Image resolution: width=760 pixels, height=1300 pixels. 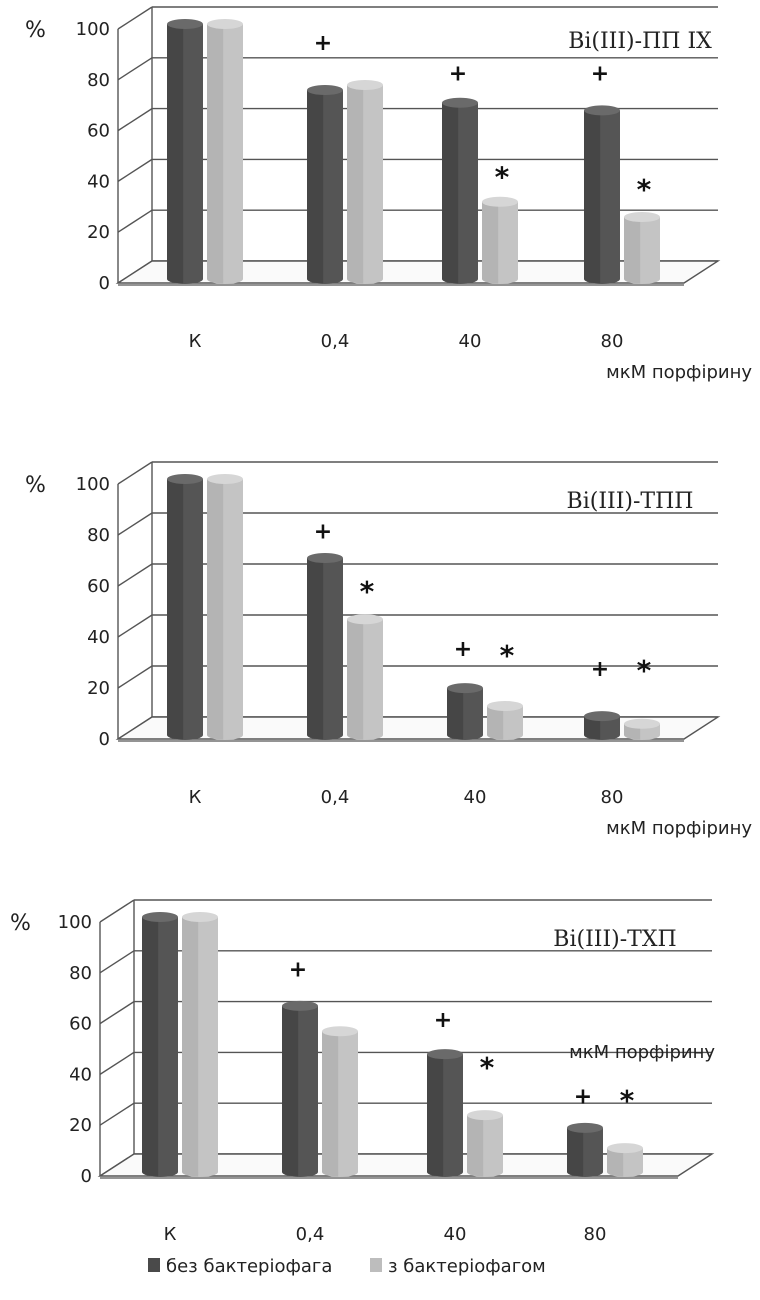 I want to click on panel-title: Bi(III)-ПП IX, so click(x=640, y=41).